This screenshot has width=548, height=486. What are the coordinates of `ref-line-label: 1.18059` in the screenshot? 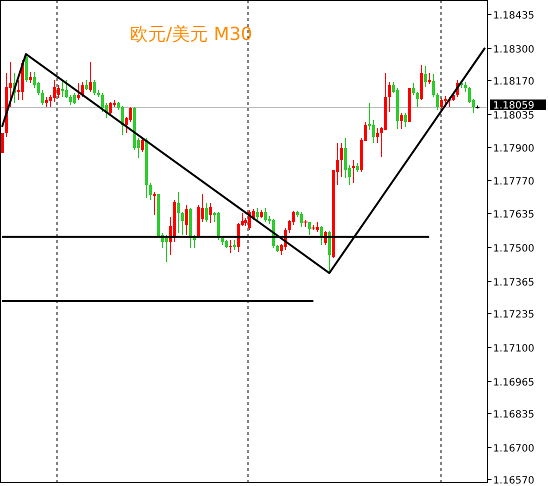 It's located at (513, 106).